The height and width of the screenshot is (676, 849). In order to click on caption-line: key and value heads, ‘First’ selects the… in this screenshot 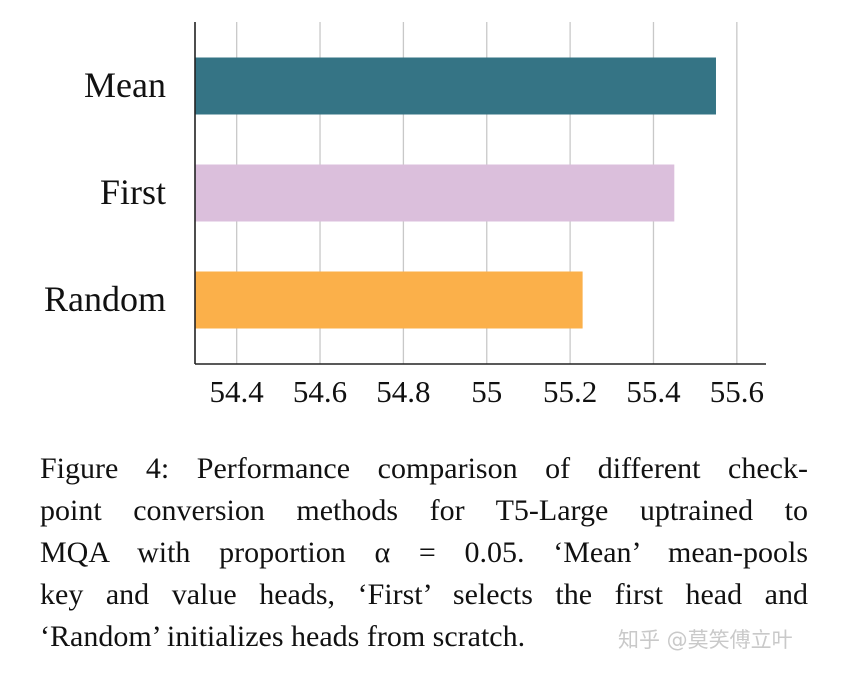, I will do `click(424, 594)`.